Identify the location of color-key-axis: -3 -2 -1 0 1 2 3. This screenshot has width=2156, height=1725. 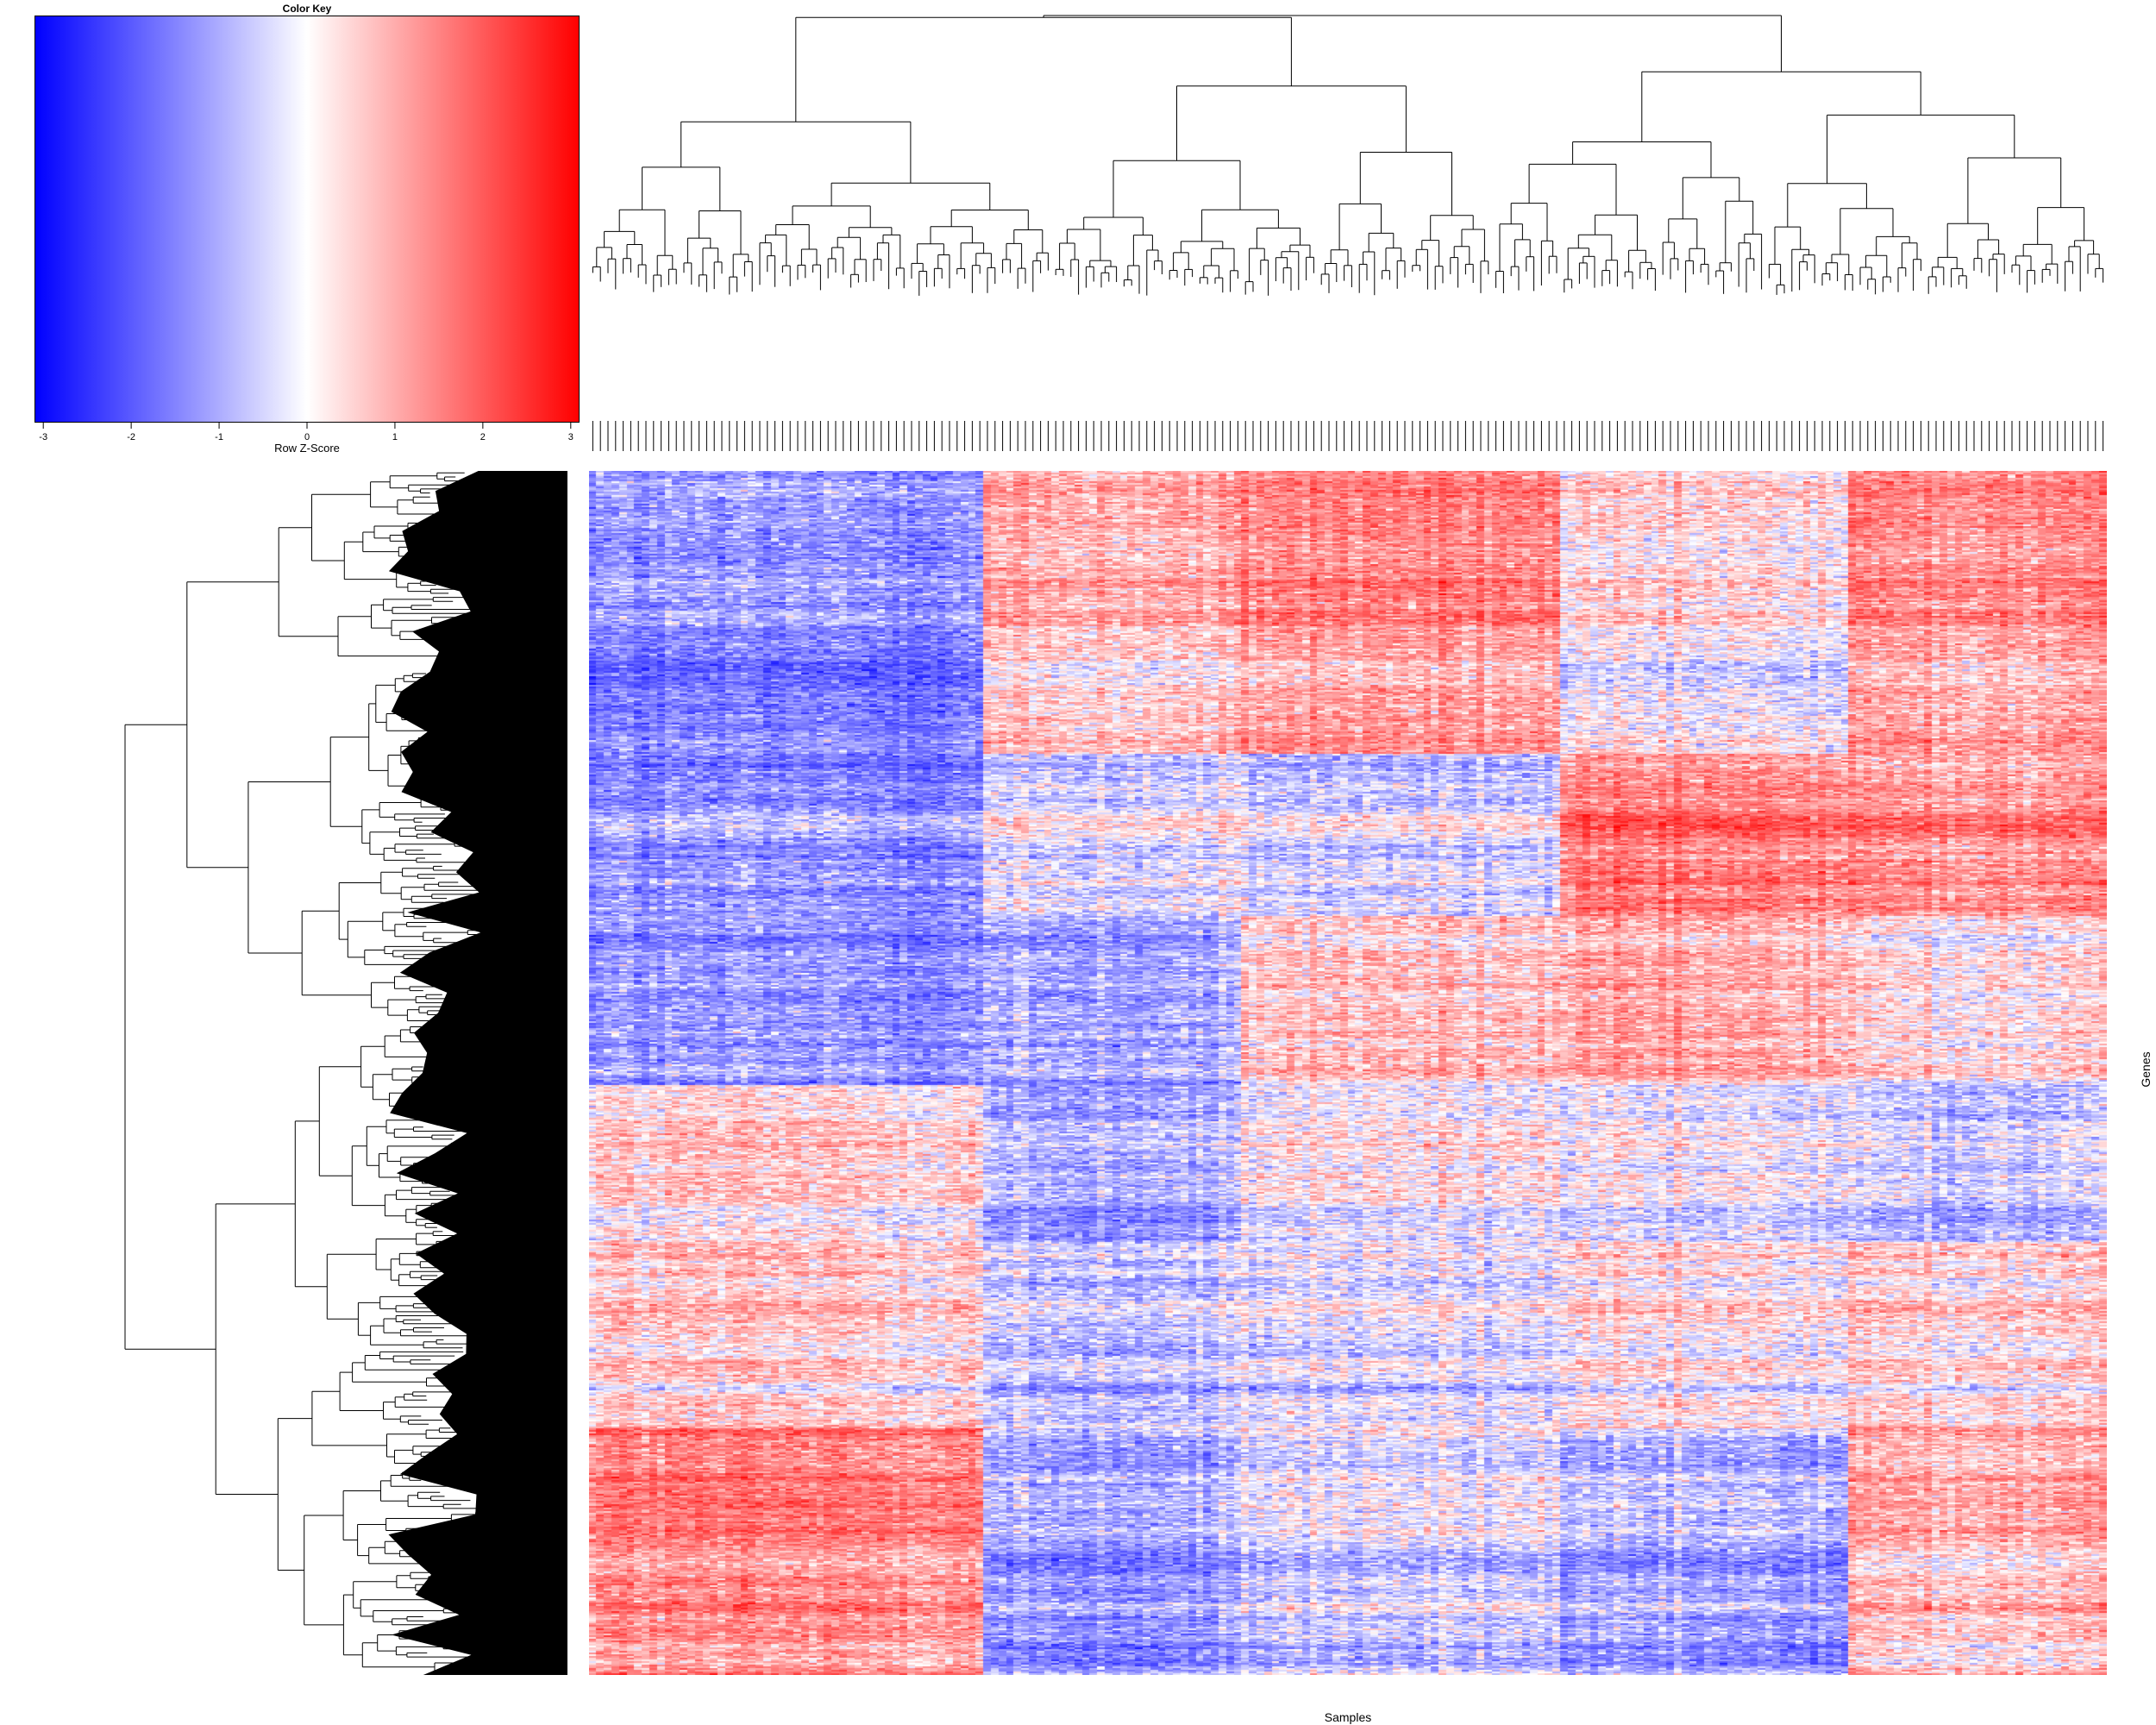
(306, 433).